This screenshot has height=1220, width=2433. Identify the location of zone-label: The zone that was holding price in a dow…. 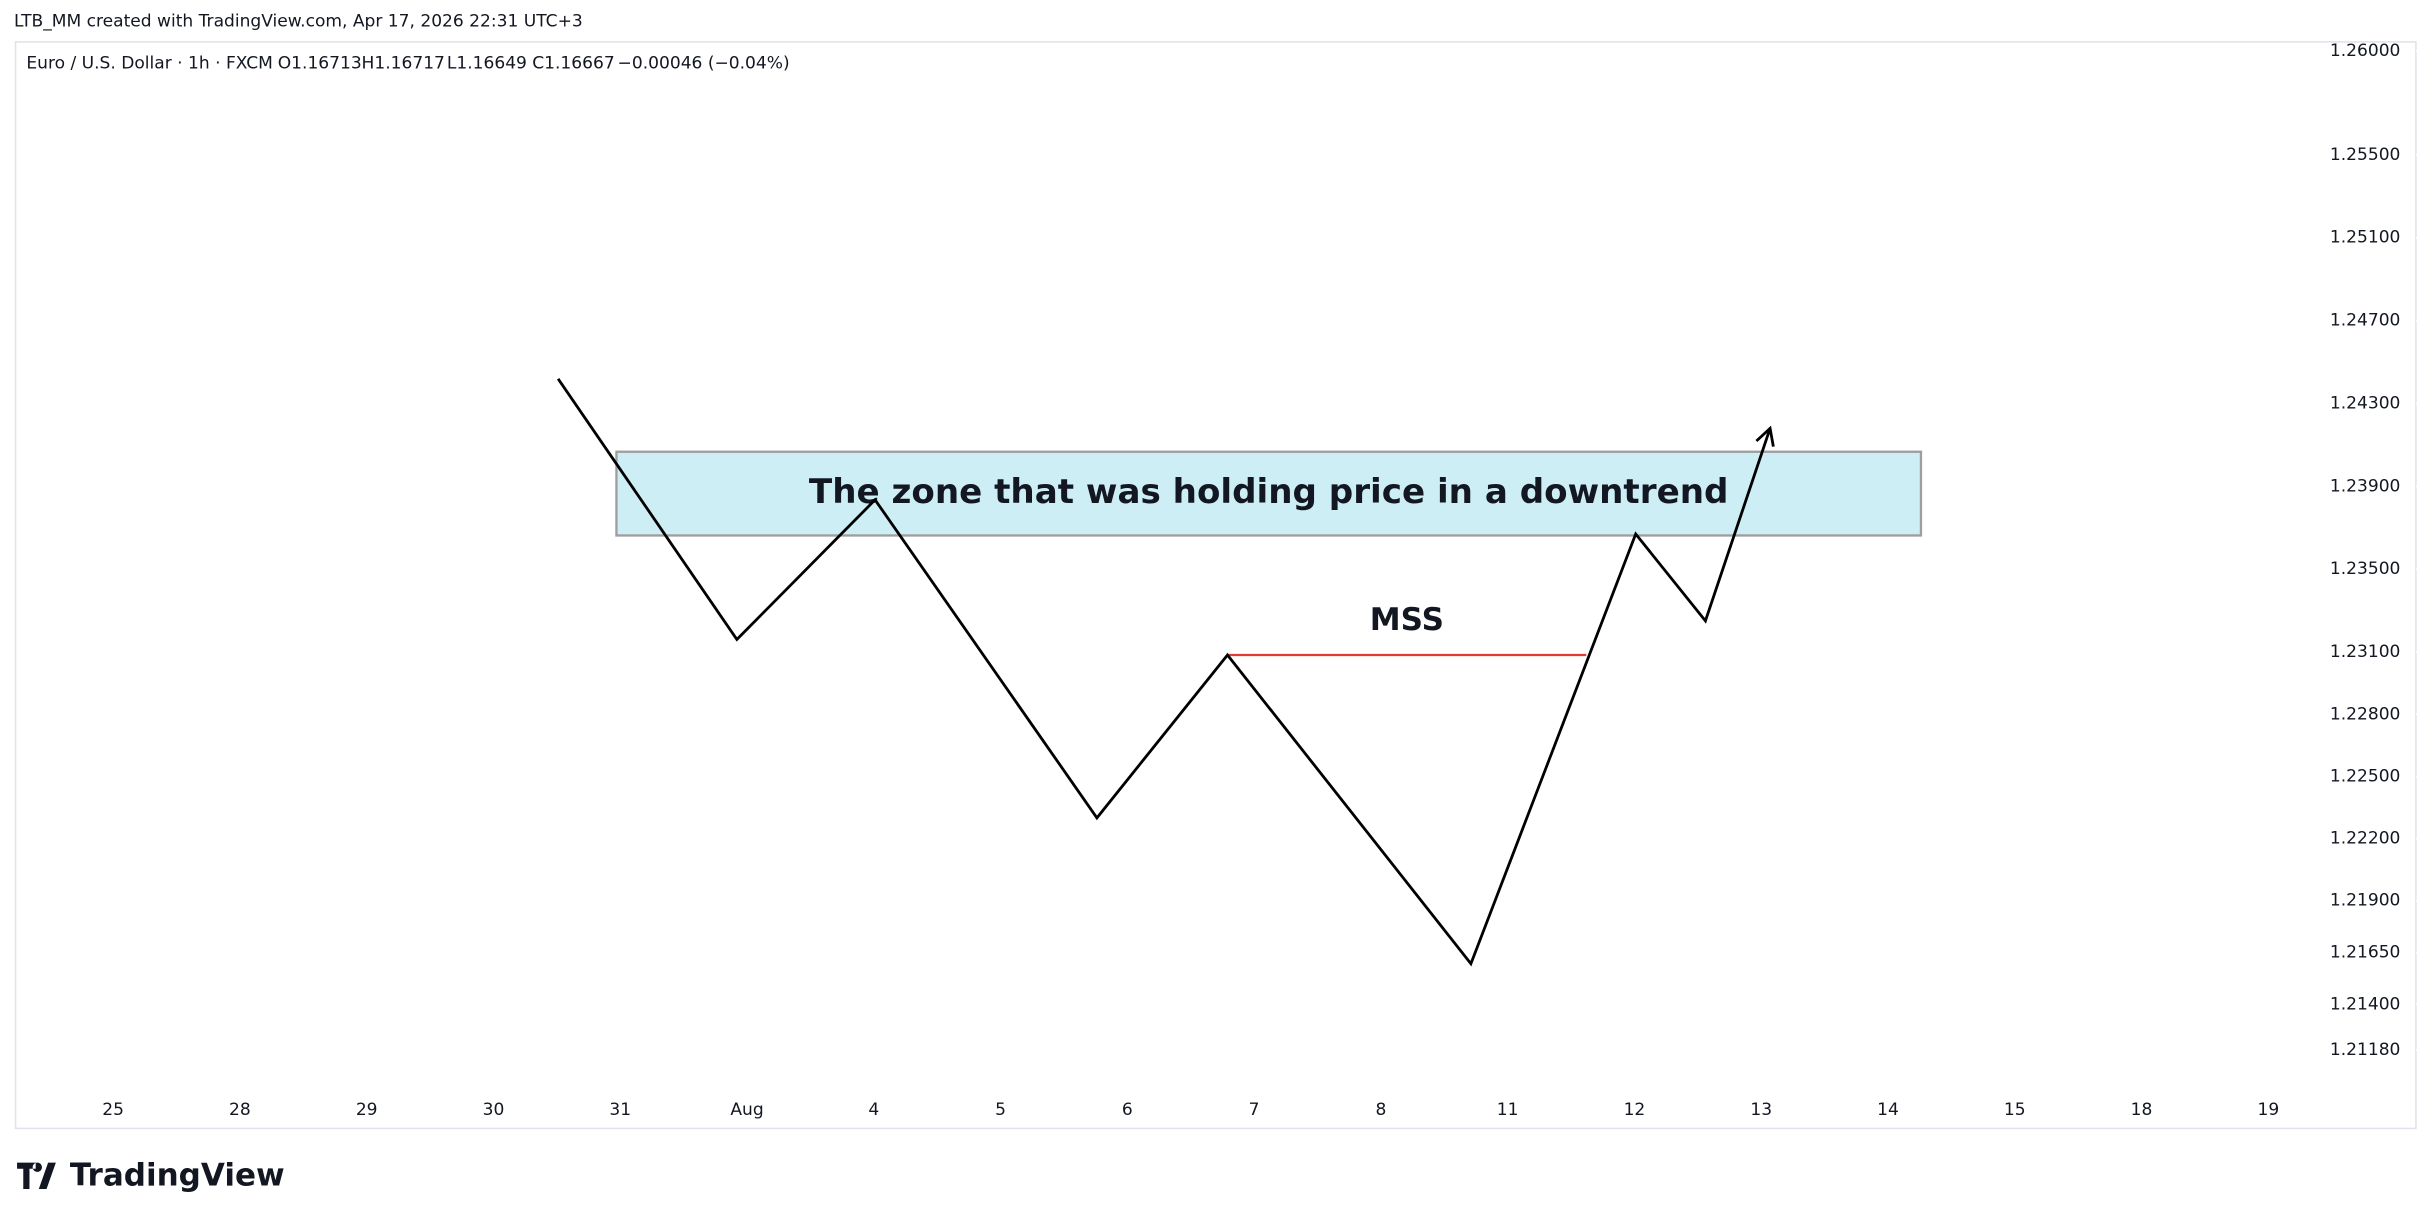
(1269, 492).